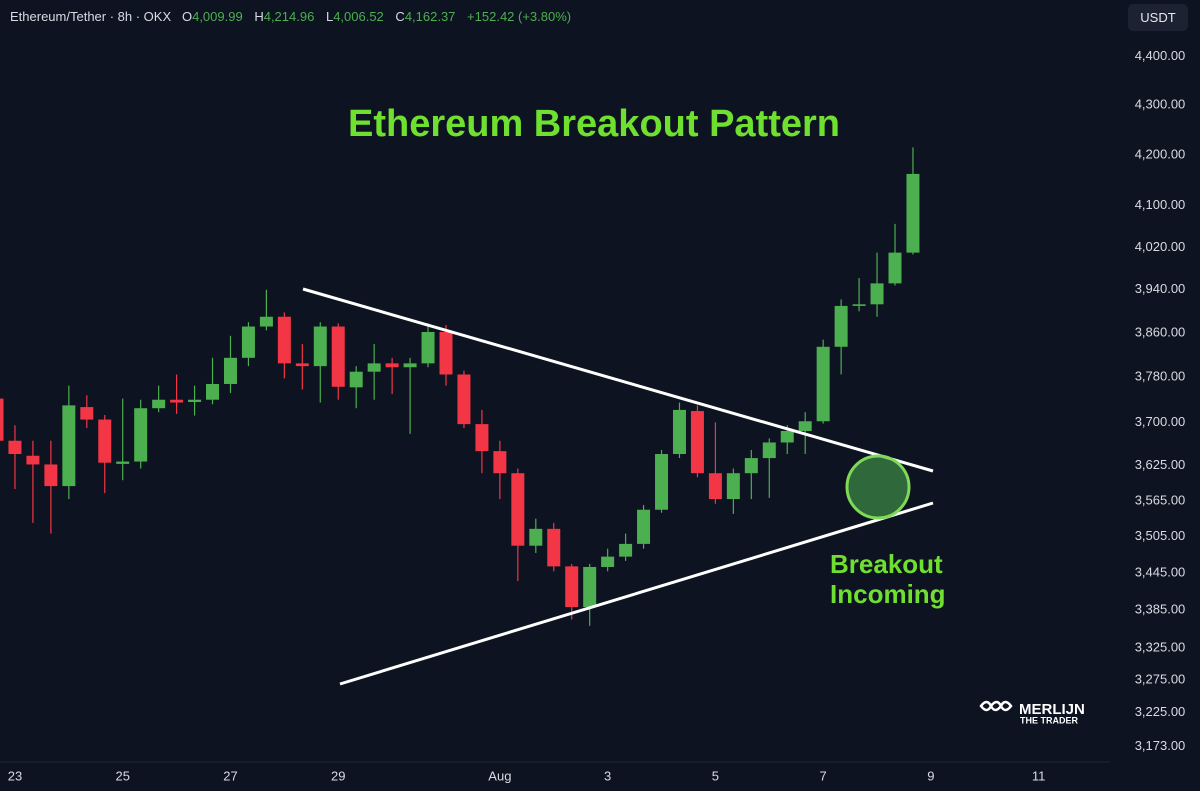  Describe the element at coordinates (1160, 421) in the screenshot. I see `y-tick-label: 3,700.00` at that location.